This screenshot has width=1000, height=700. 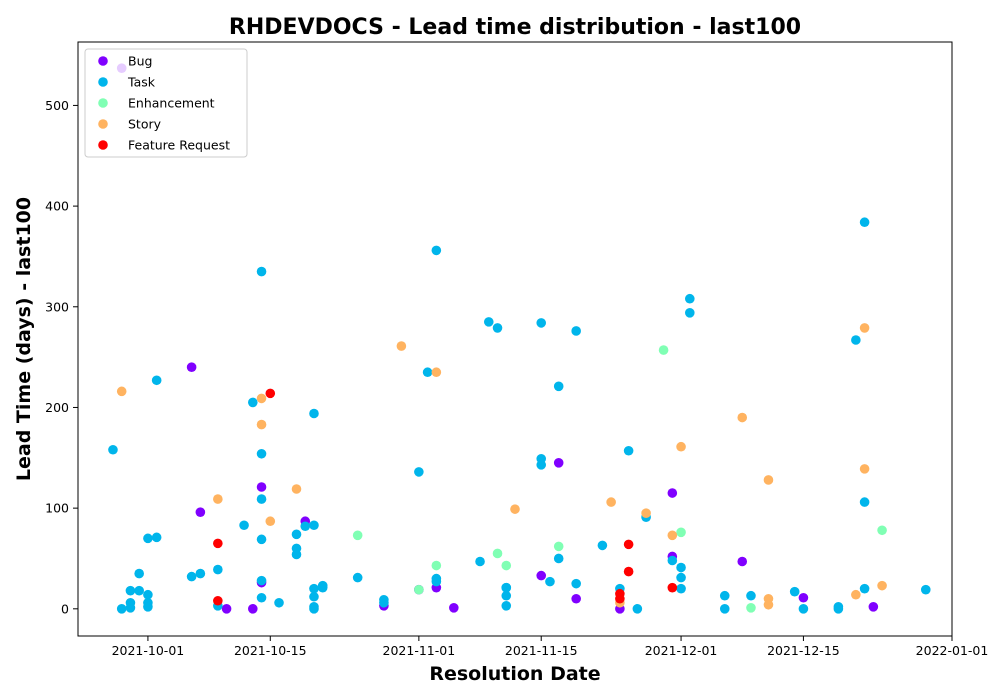 I want to click on y-tick-label: 100, so click(x=57, y=508).